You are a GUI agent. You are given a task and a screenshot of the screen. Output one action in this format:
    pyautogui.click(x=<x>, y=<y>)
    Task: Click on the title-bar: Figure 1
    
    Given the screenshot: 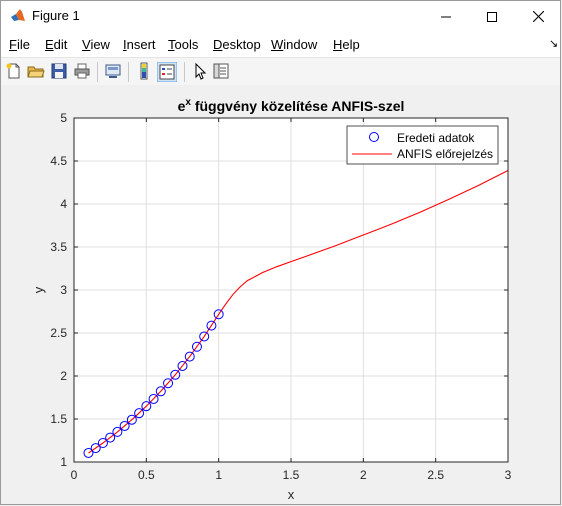 What is the action you would take?
    pyautogui.click(x=280, y=16)
    